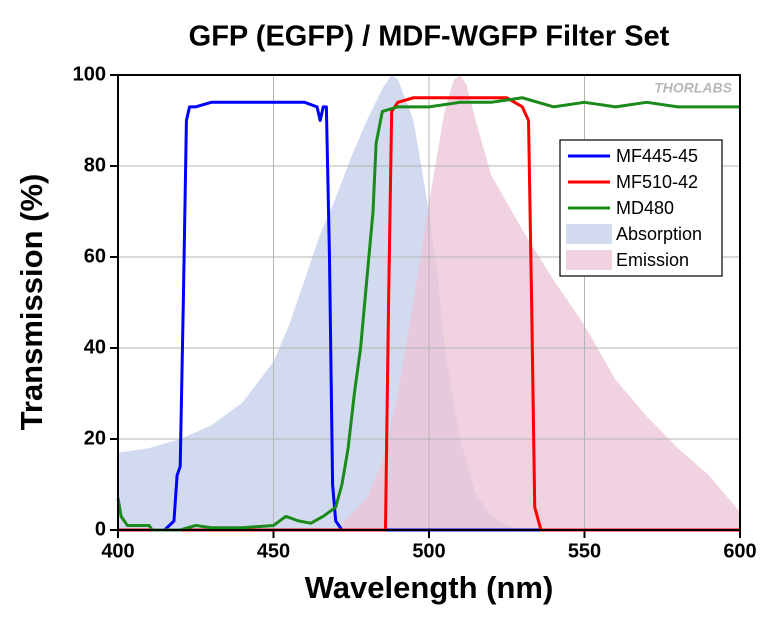 The height and width of the screenshot is (635, 780). I want to click on y-tick-label: 80, so click(95, 165).